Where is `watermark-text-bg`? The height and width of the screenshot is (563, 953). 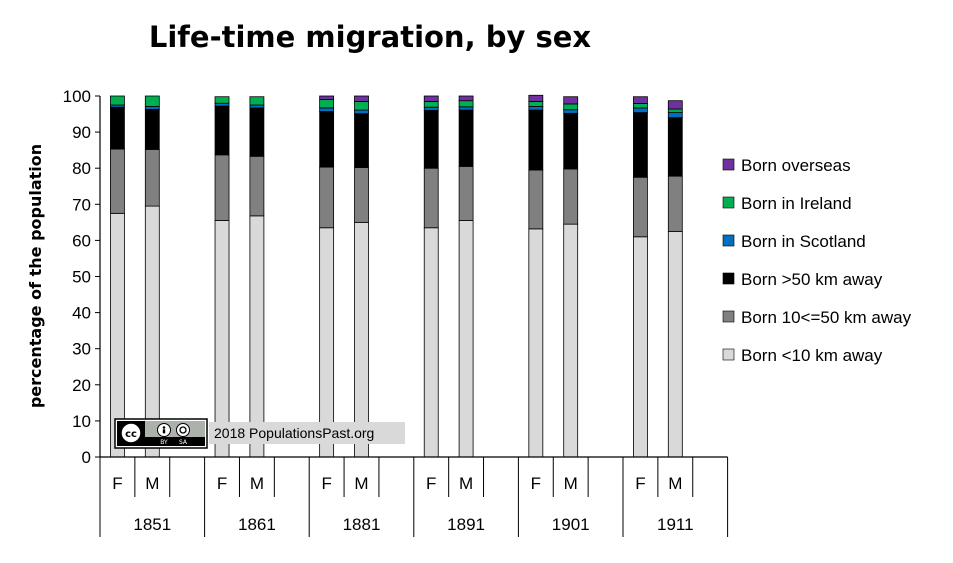 watermark-text-bg is located at coordinates (307, 433).